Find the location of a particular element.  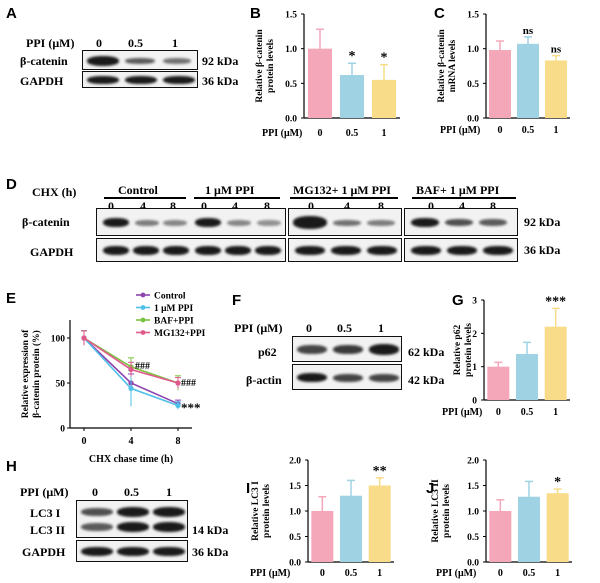

blot-a-row-beta-catenin: β-catenin is located at coordinates (44, 61).